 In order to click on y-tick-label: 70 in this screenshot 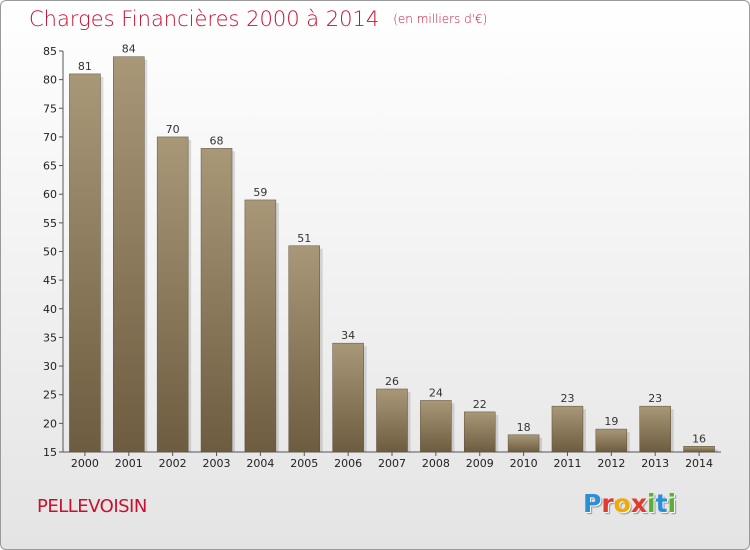, I will do `click(50, 137)`.